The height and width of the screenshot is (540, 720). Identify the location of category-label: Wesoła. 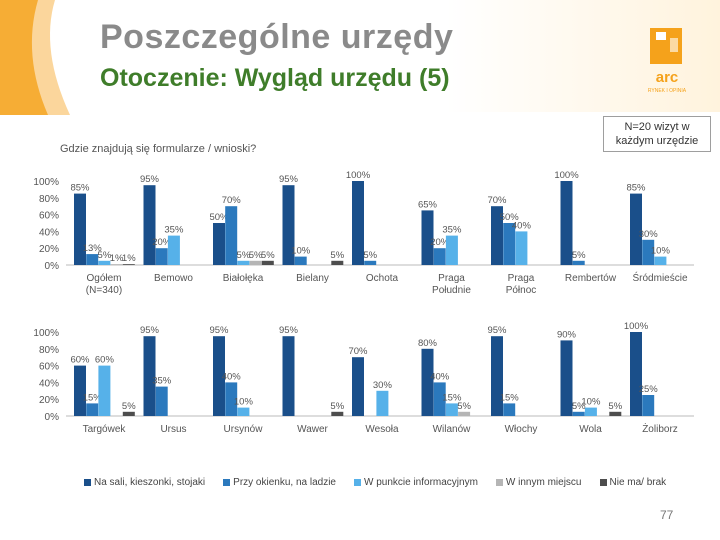
(382, 429).